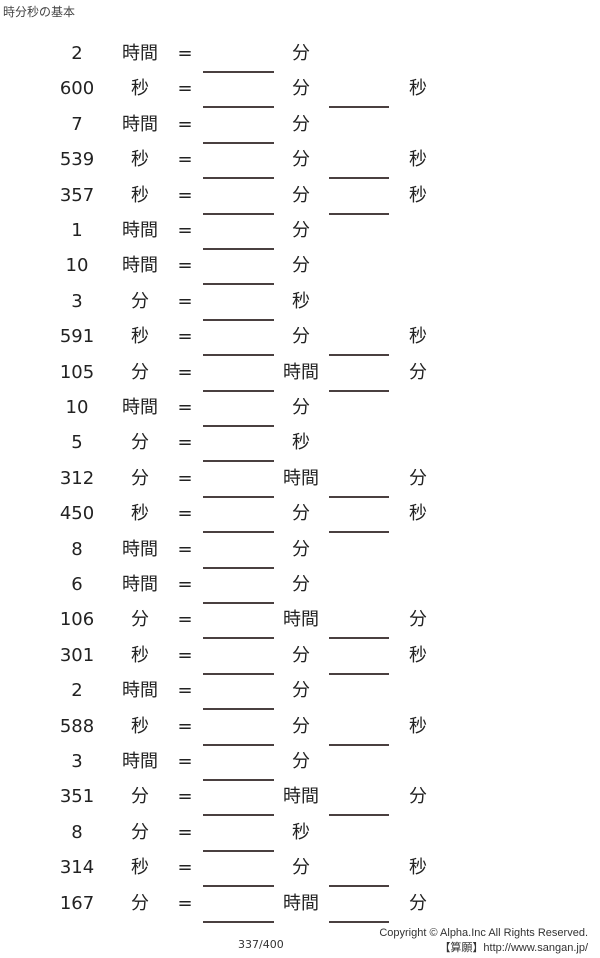 This screenshot has height=958, width=600. I want to click on given-value: 167, so click(77, 903).